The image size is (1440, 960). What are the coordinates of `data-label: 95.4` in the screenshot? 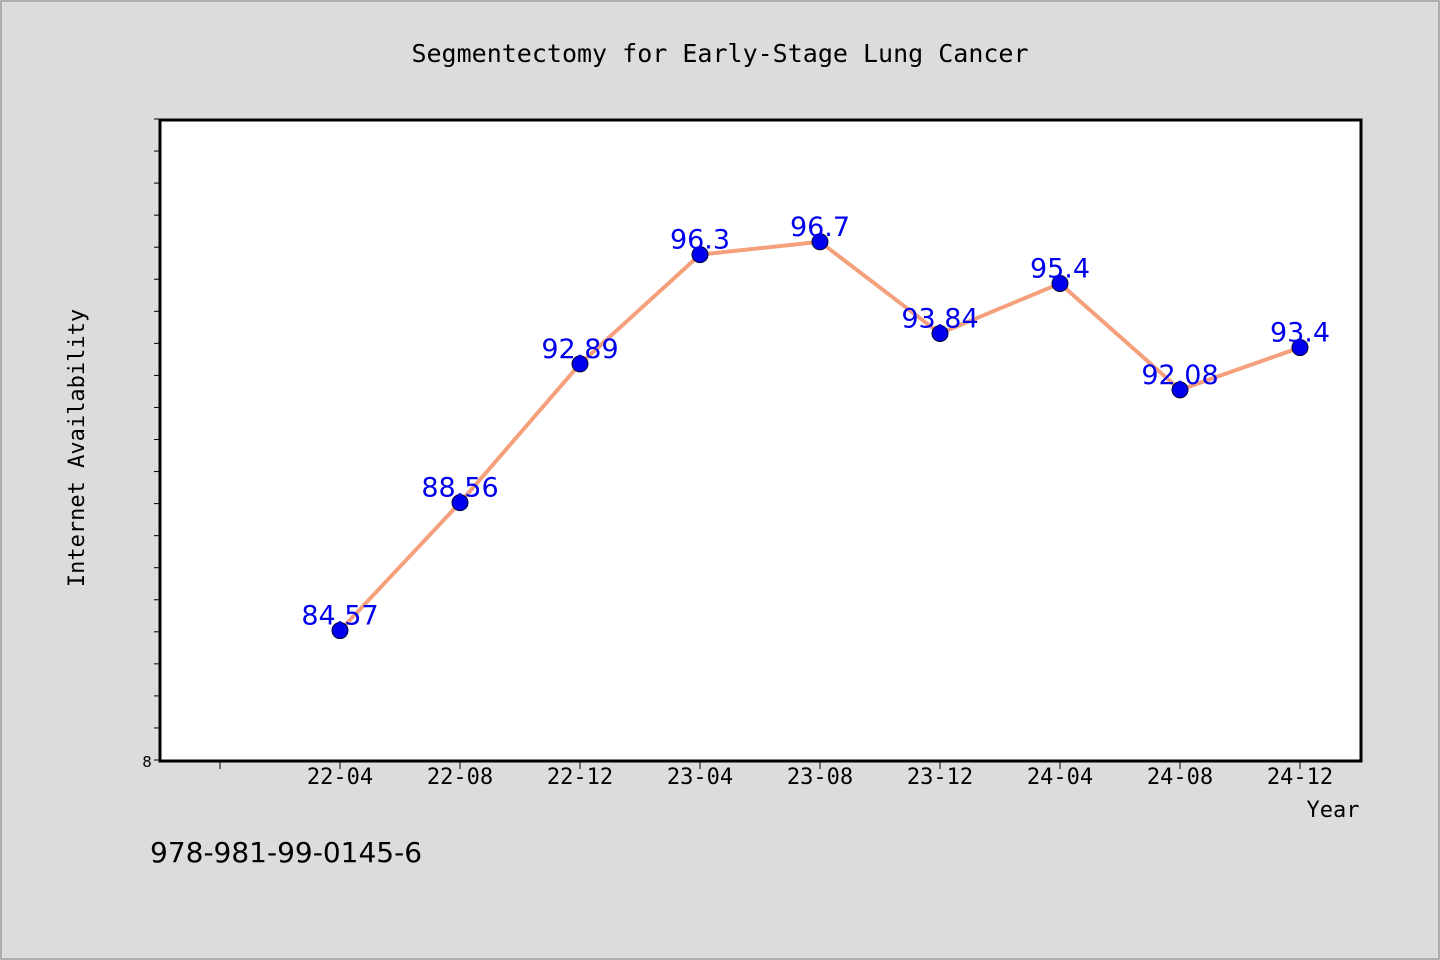 It's located at (1060, 268).